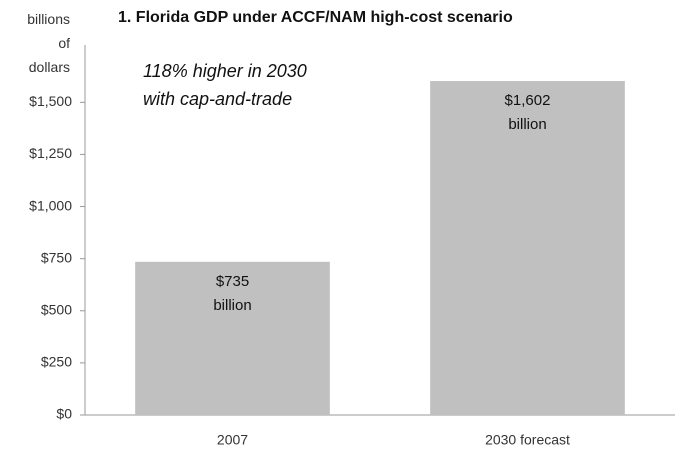  Describe the element at coordinates (527, 440) in the screenshot. I see `x-tick-label: 2030 forecast` at that location.